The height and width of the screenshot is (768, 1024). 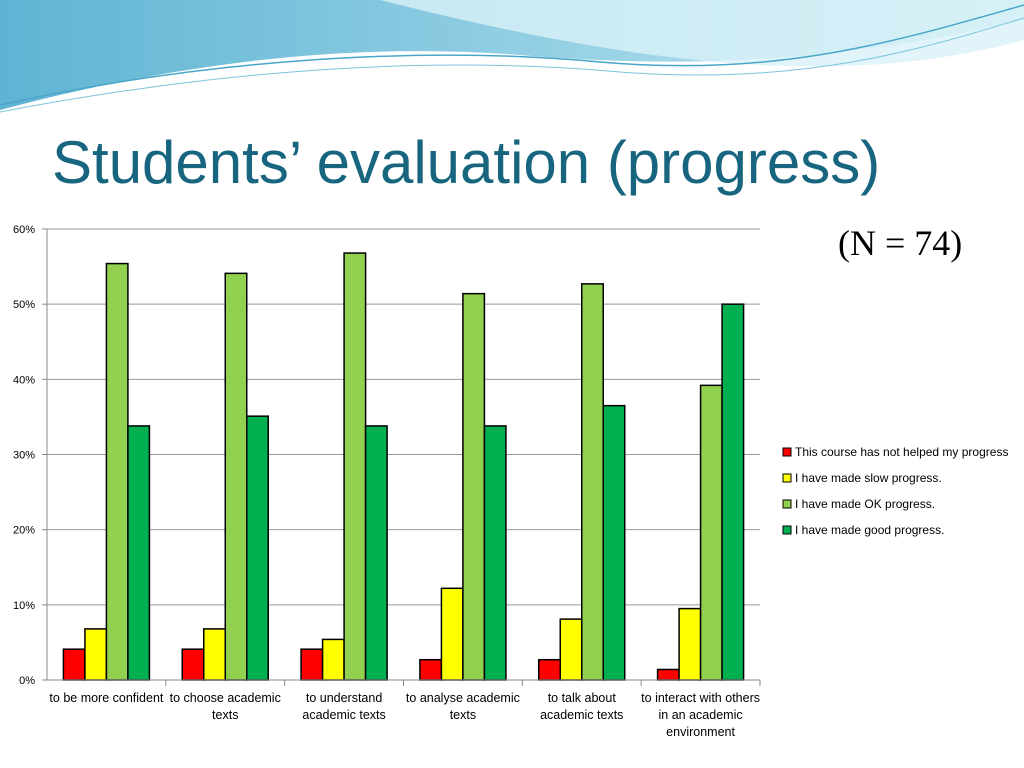 What do you see at coordinates (870, 530) in the screenshot?
I see `legend-label: I have made good progress.` at bounding box center [870, 530].